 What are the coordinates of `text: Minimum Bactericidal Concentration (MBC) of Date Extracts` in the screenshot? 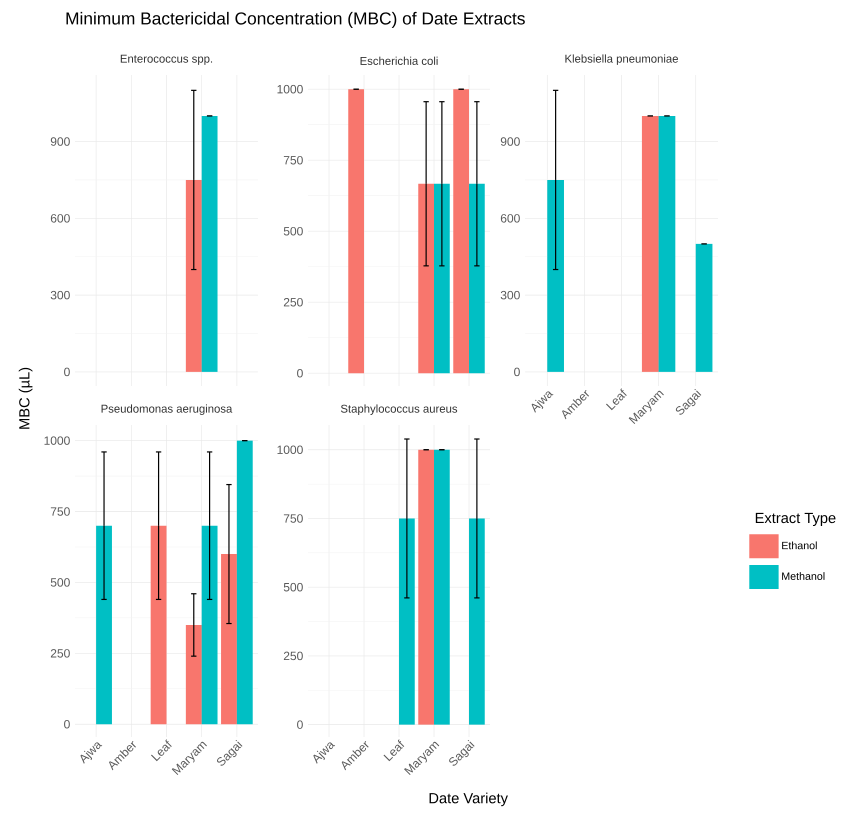 It's located at (295, 20).